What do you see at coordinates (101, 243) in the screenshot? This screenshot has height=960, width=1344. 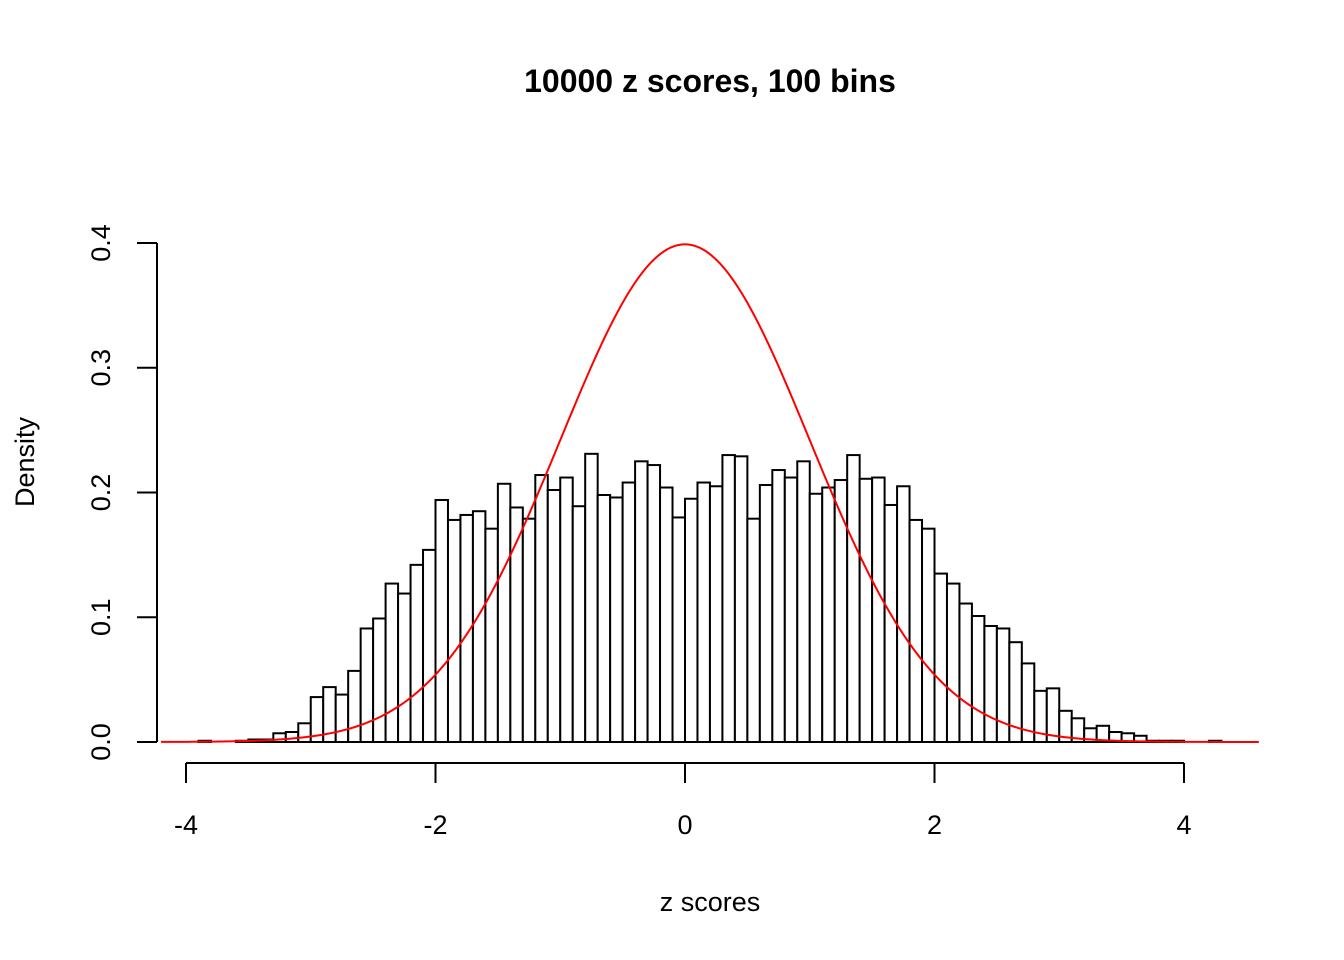 I see `y-tick-label: 0.4` at bounding box center [101, 243].